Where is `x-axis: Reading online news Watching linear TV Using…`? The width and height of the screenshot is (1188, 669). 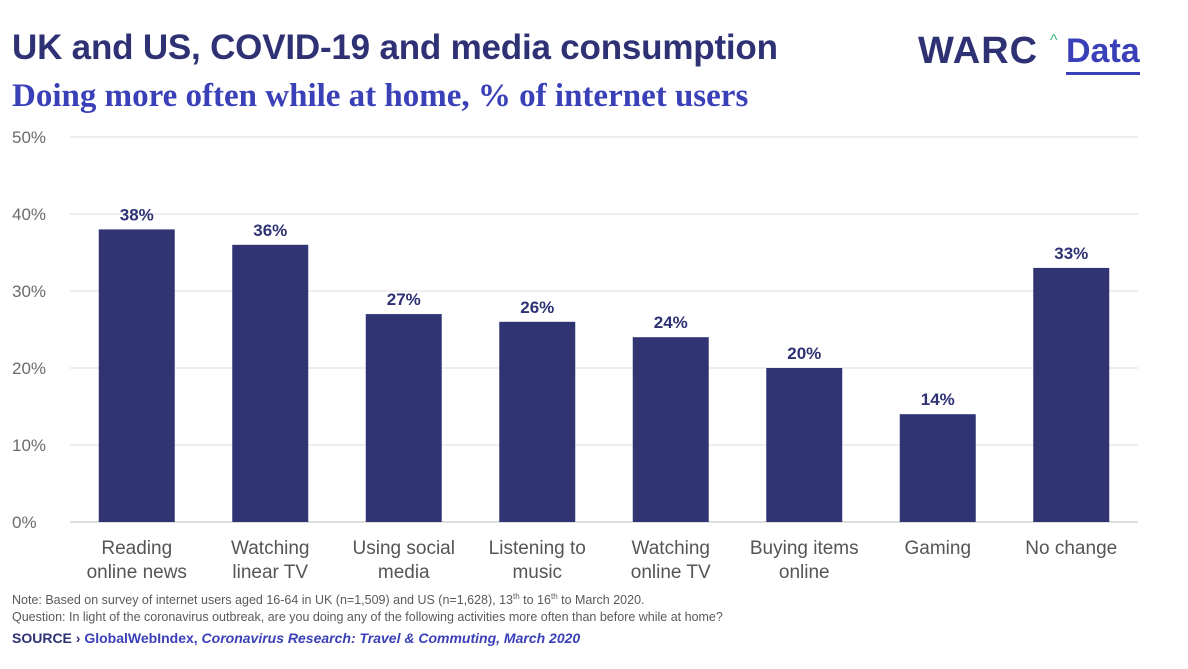
x-axis: Reading online news Watching linear TV Using… is located at coordinates (602, 560).